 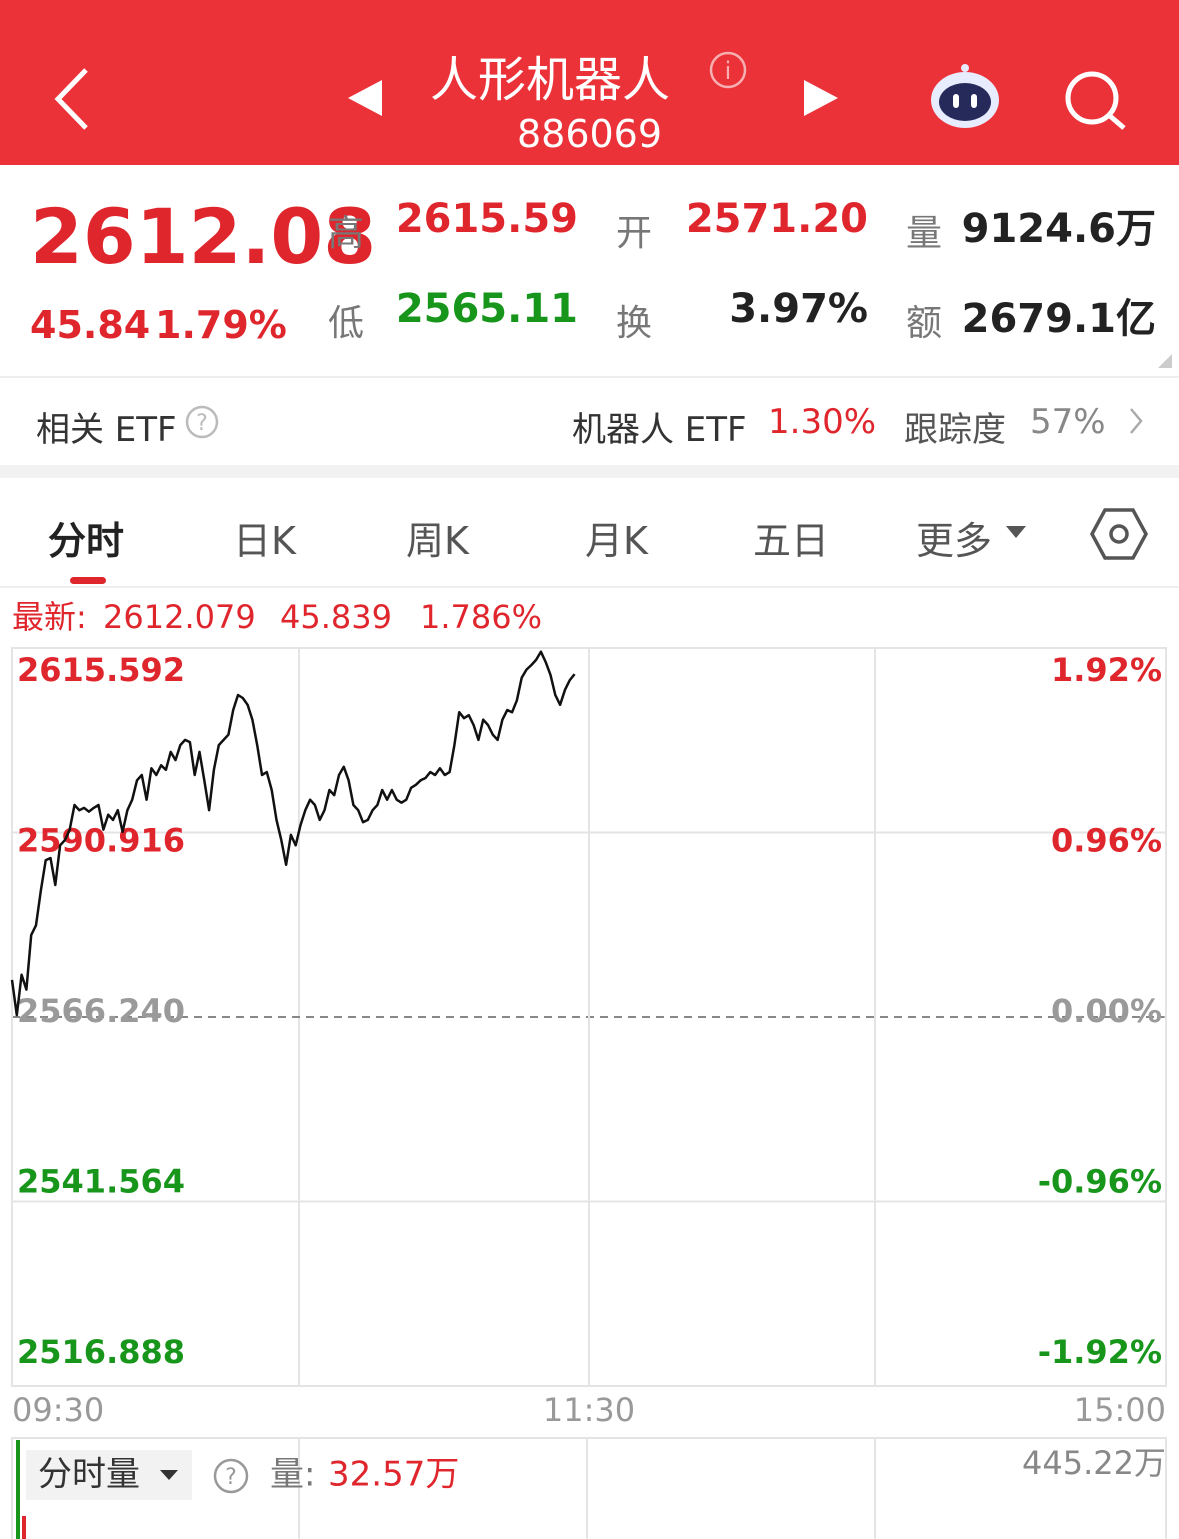 I want to click on volume-selector, so click(x=109, y=1475).